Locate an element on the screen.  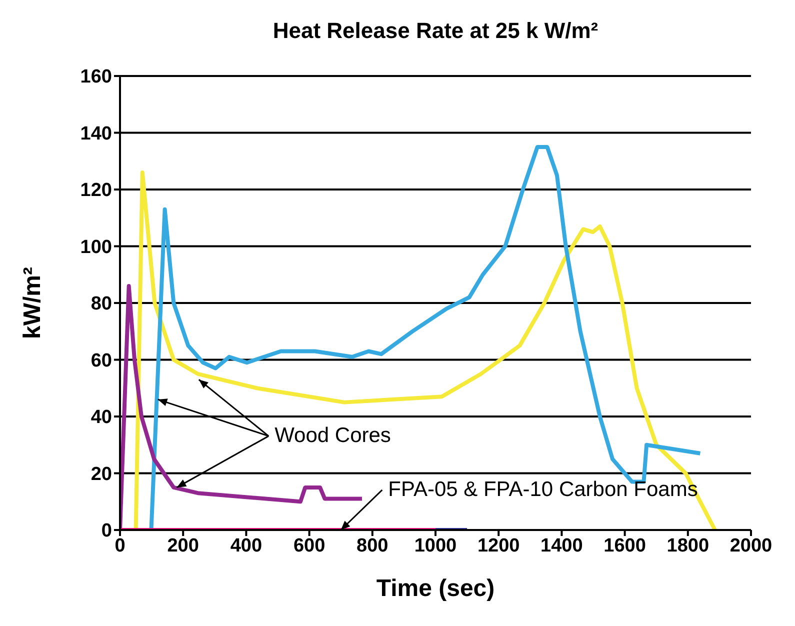
y-tick-label: 80 is located at coordinates (101, 304).